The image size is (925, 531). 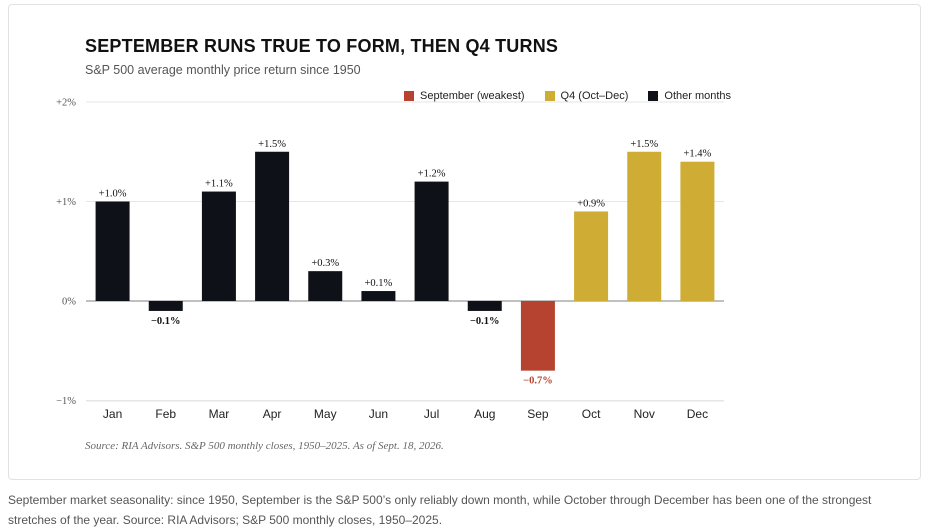 What do you see at coordinates (472, 96) in the screenshot?
I see `legend-label-september: September (weakest)` at bounding box center [472, 96].